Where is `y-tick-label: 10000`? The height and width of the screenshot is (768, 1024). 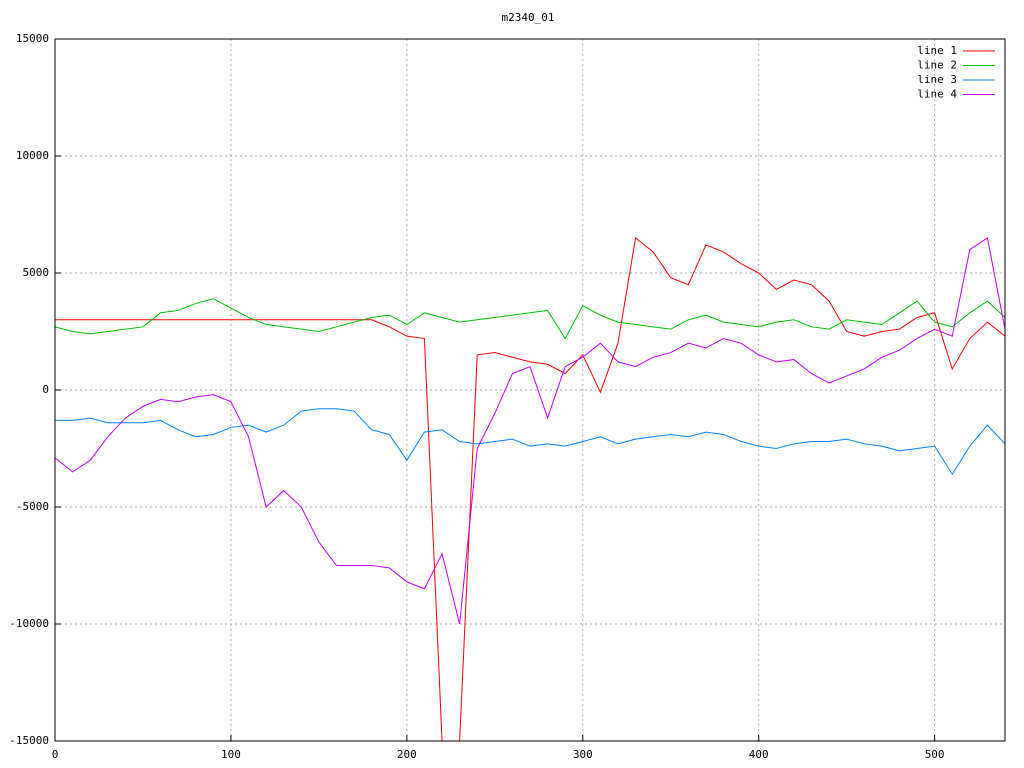 y-tick-label: 10000 is located at coordinates (32, 155).